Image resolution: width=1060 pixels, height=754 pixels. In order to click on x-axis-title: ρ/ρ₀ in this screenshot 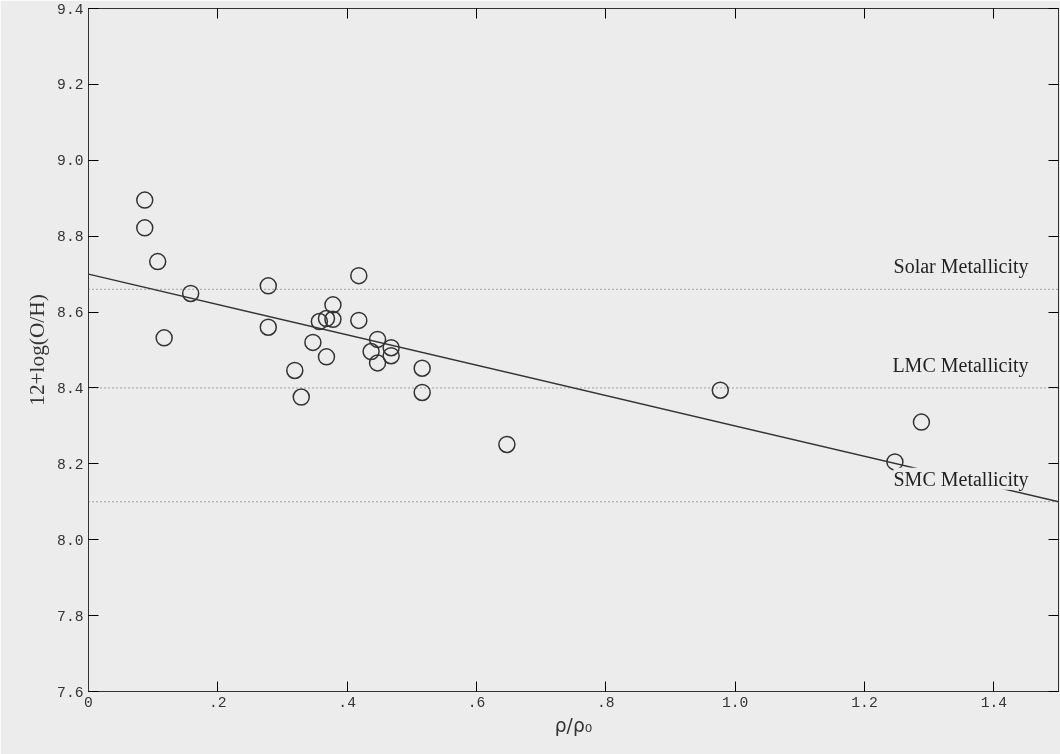, I will do `click(573, 725)`.